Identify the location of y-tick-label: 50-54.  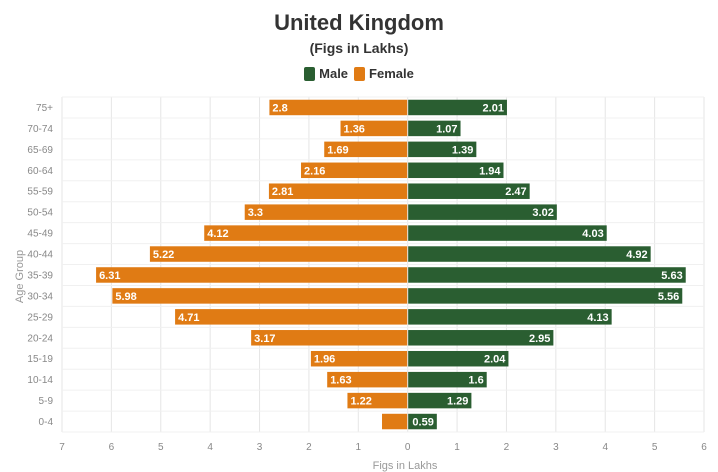
(40, 213).